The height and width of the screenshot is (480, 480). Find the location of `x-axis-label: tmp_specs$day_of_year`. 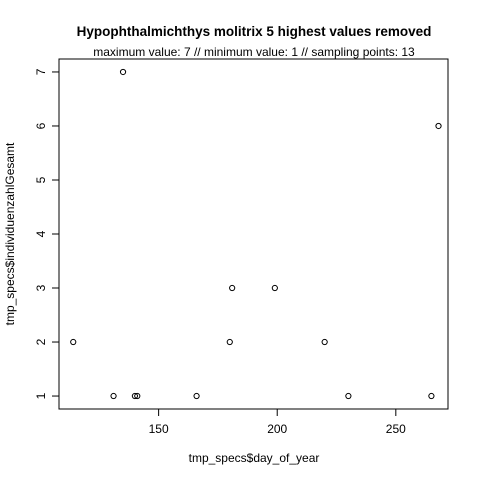

x-axis-label: tmp_specs$day_of_year is located at coordinates (254, 458).